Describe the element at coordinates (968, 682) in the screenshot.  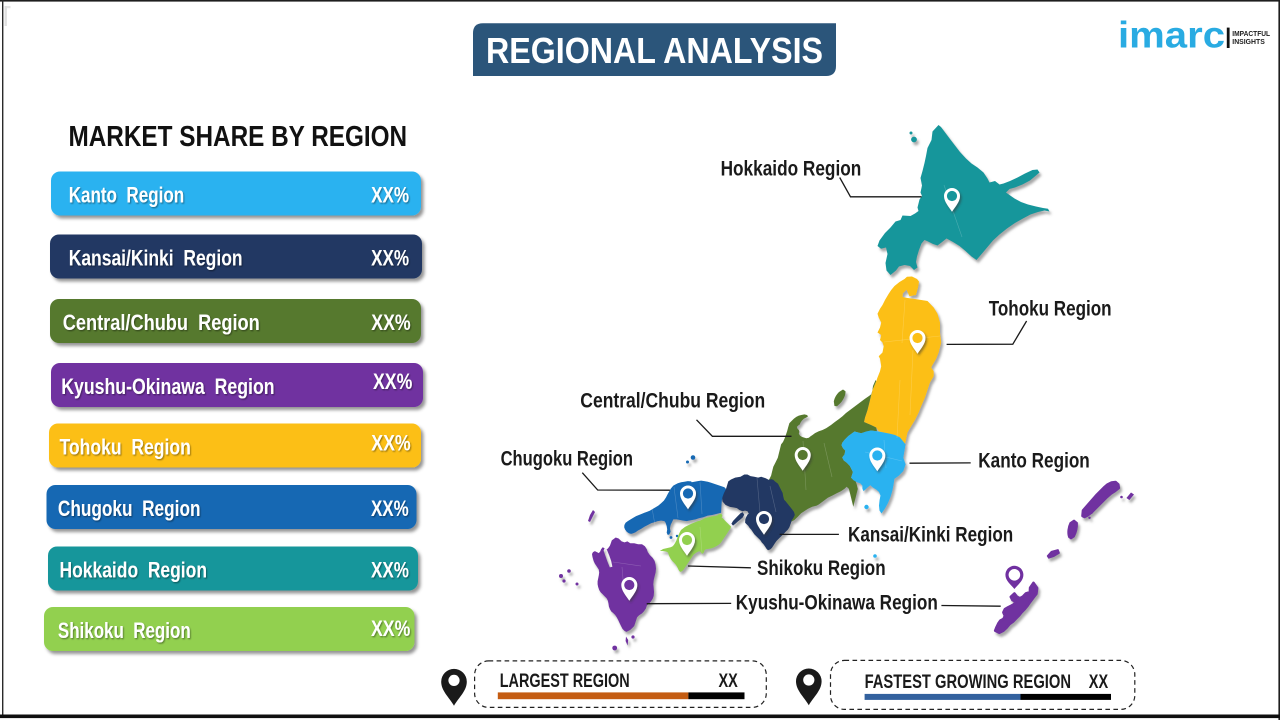
I see `svg-text: FASTEST GROWING REGION` at that location.